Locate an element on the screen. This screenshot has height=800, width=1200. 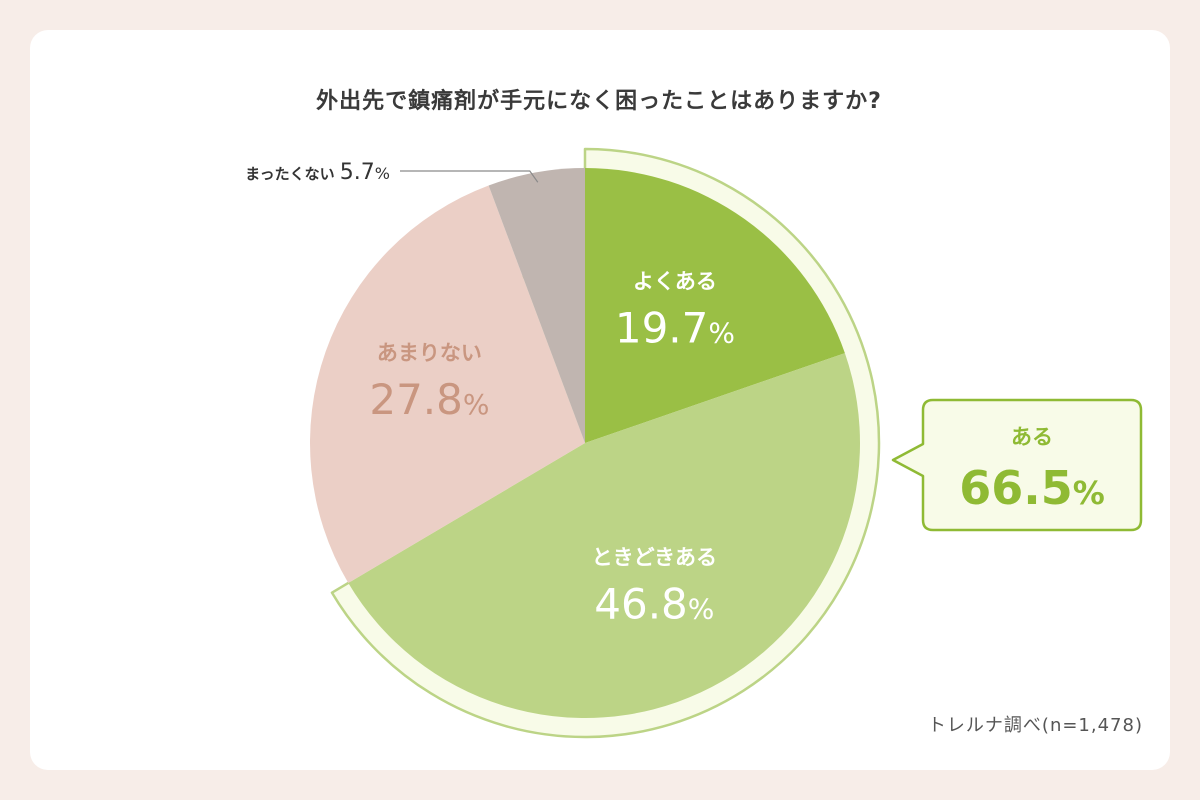
slice-value-2: 27.8% is located at coordinates (429, 399).